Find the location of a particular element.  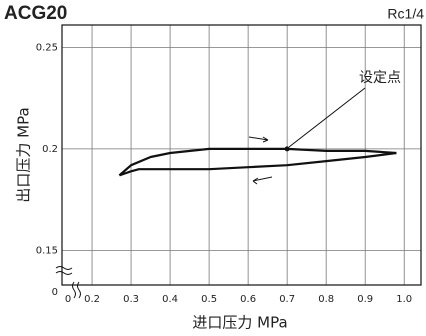

x-tick-label: 0.9 is located at coordinates (365, 299).